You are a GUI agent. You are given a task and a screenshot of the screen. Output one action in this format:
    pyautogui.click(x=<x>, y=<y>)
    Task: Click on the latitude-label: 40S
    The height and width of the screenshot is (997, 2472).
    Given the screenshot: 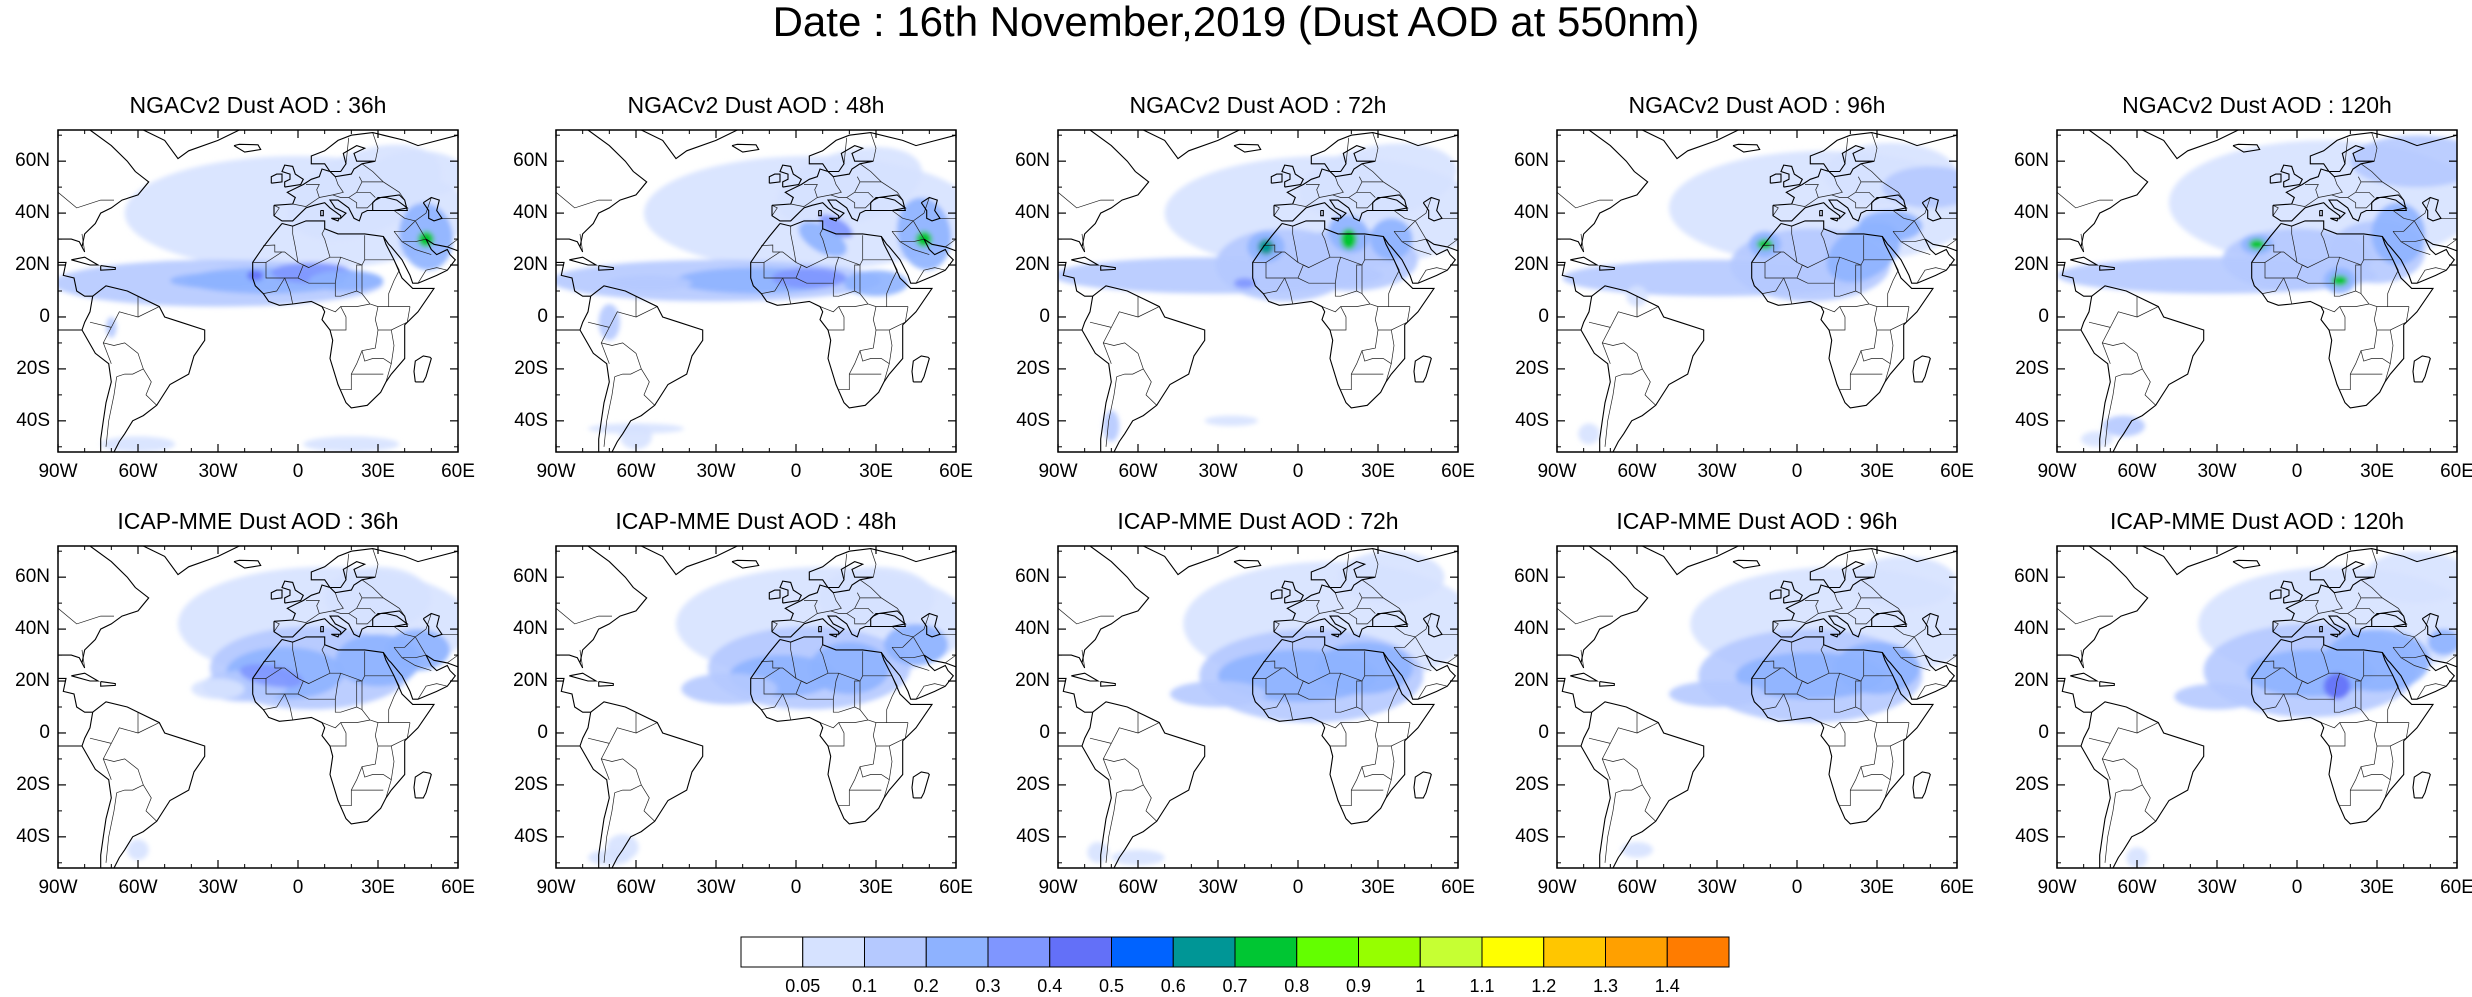 What is the action you would take?
    pyautogui.click(x=2032, y=420)
    